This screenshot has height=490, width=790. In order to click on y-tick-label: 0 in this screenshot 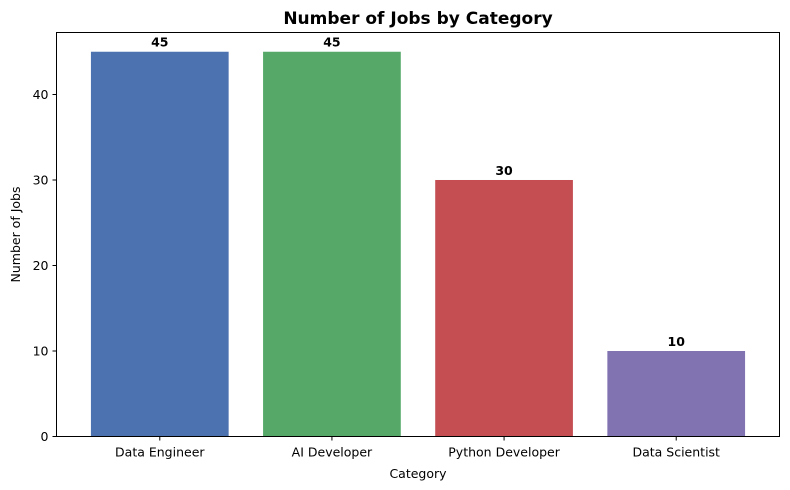, I will do `click(45, 436)`.